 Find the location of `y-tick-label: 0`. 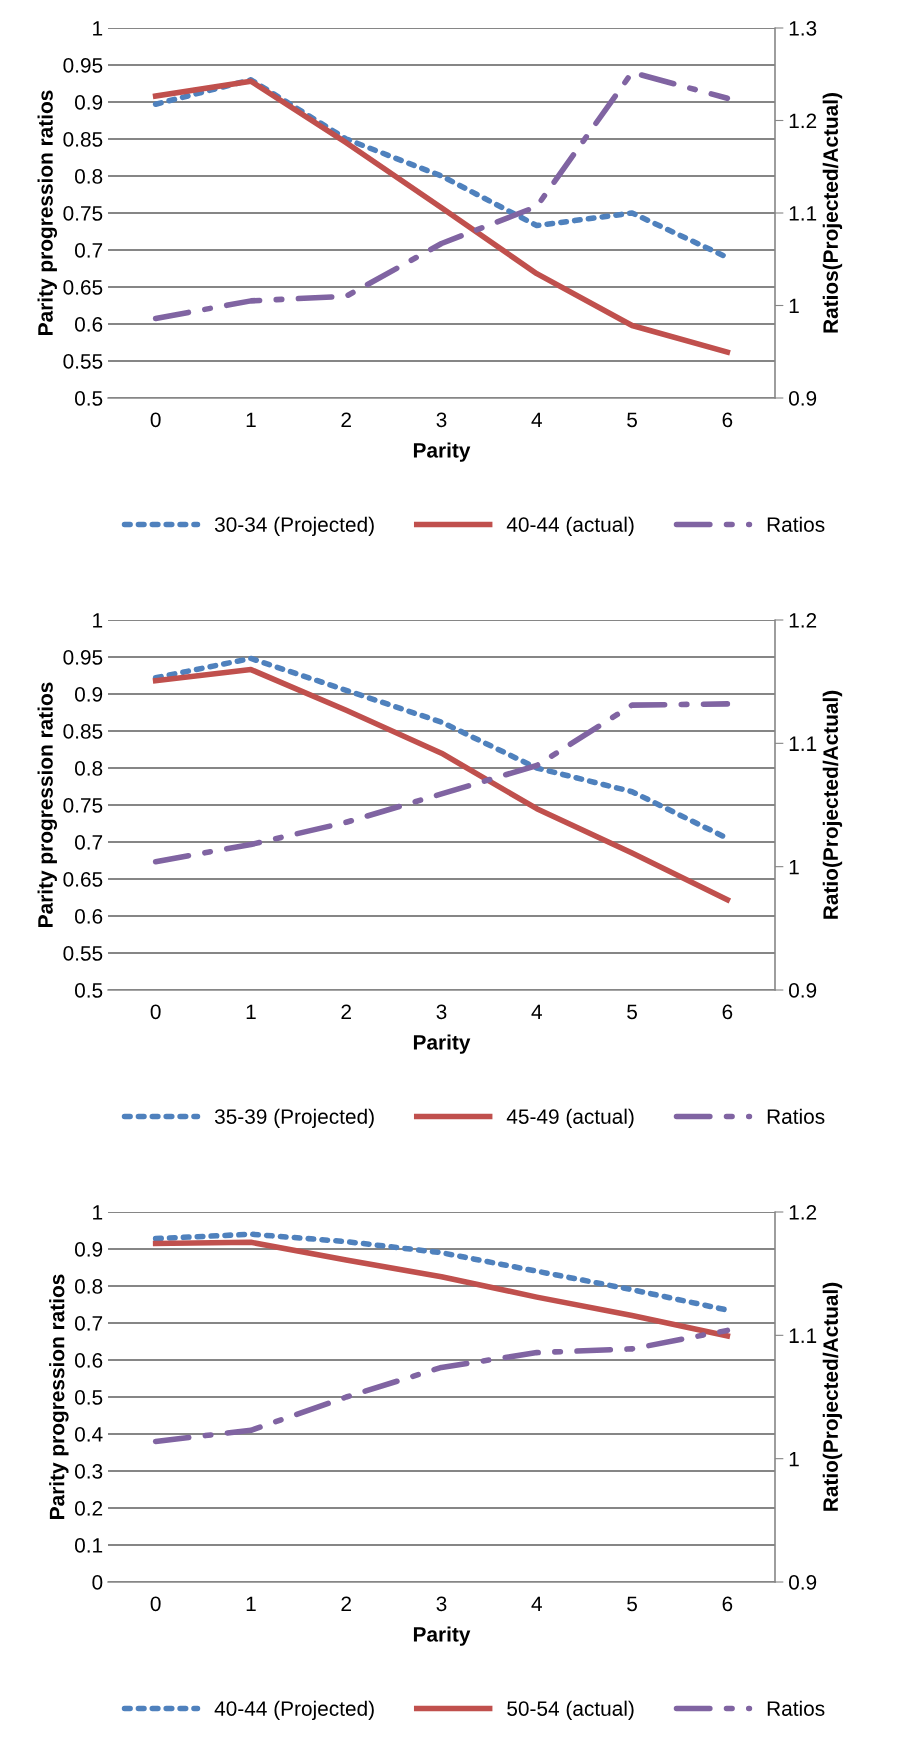

y-tick-label: 0 is located at coordinates (97, 1582).